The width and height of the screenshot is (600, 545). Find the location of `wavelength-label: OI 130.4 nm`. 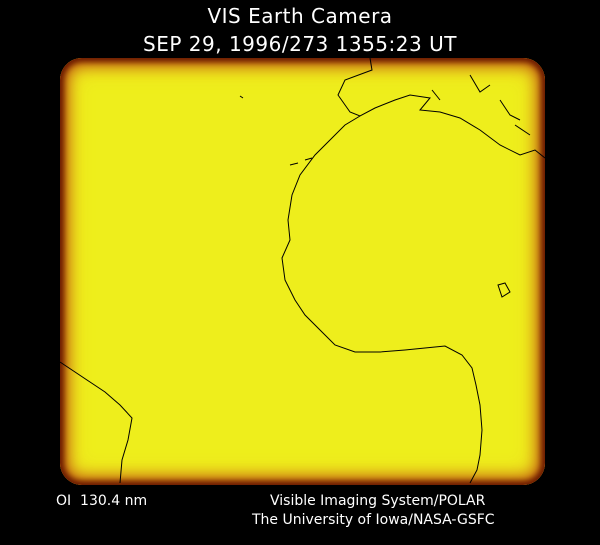

wavelength-label: OI 130.4 nm is located at coordinates (102, 501).